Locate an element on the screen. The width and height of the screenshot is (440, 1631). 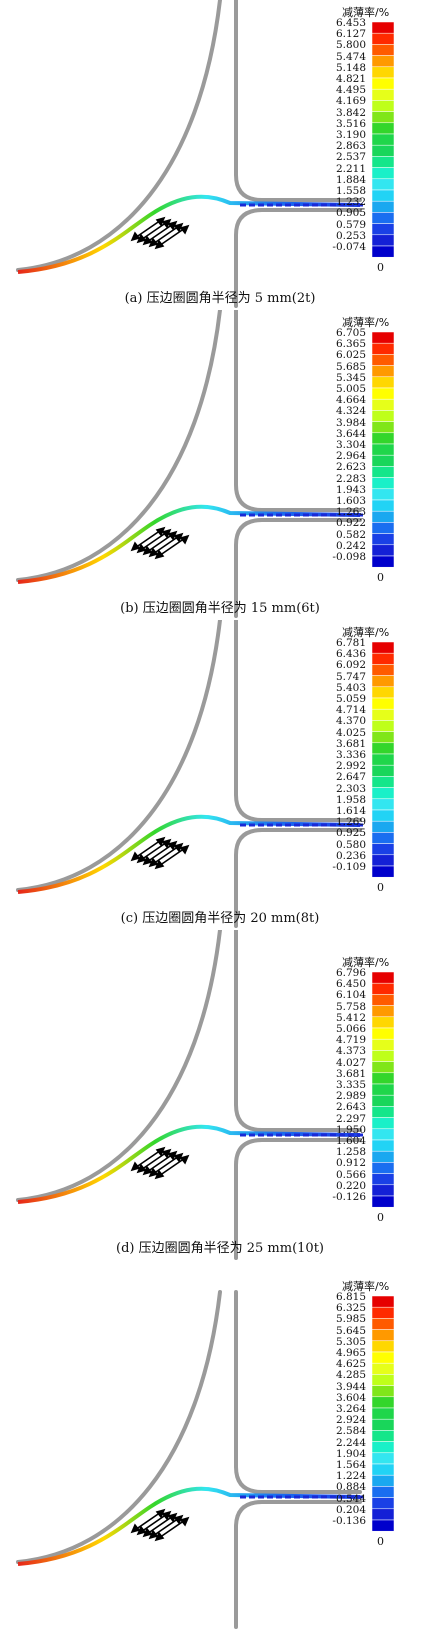
legend-tick: 3.264 is located at coordinates (350, 1409).